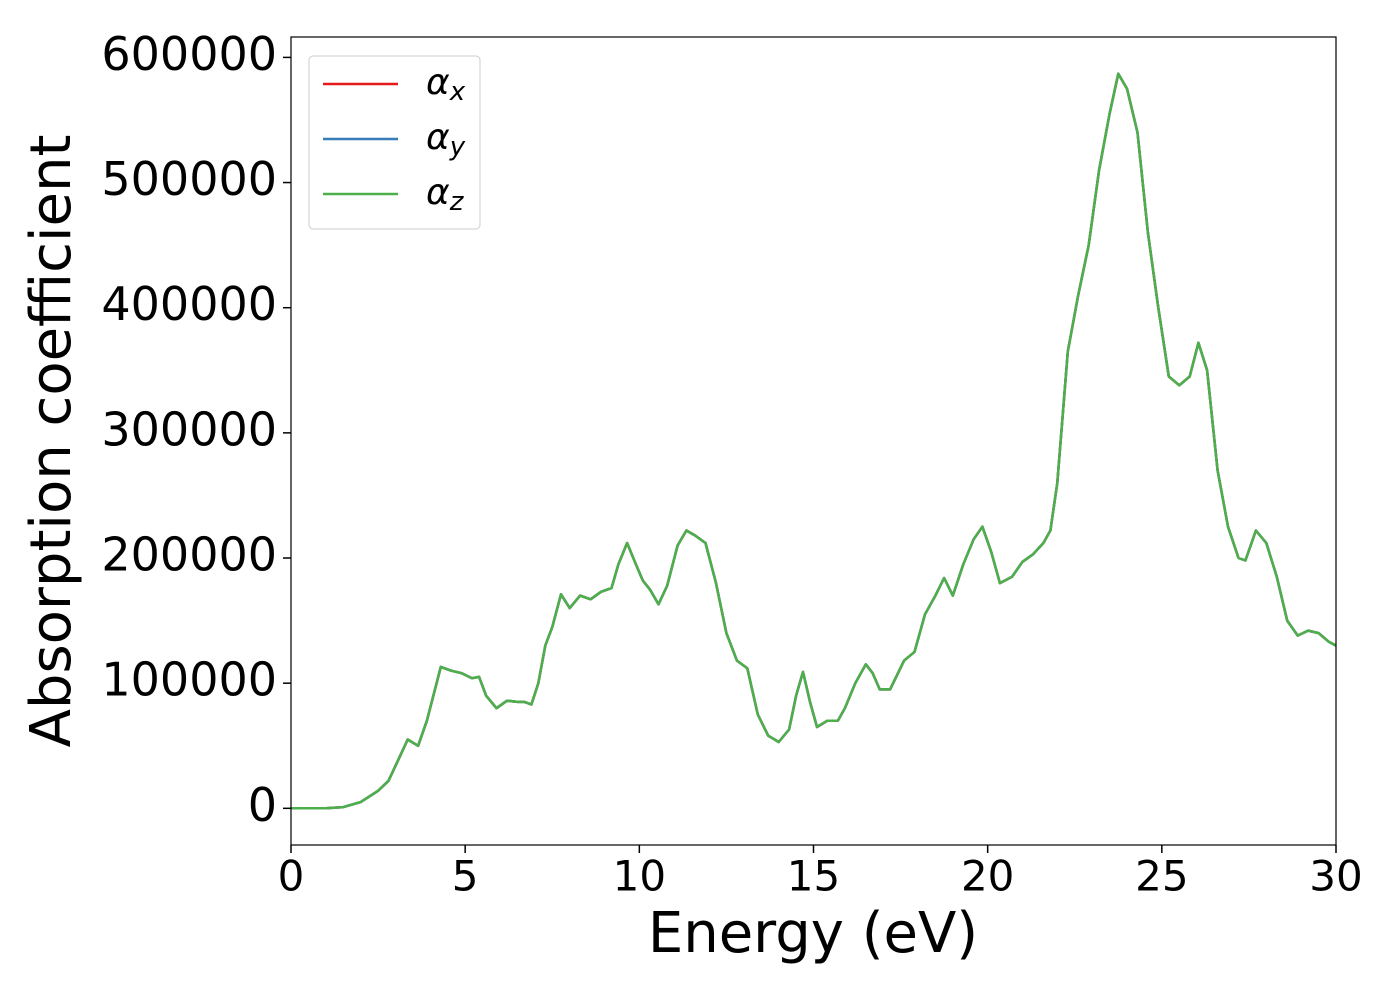  I want to click on x-tick-label: 0, so click(291, 876).